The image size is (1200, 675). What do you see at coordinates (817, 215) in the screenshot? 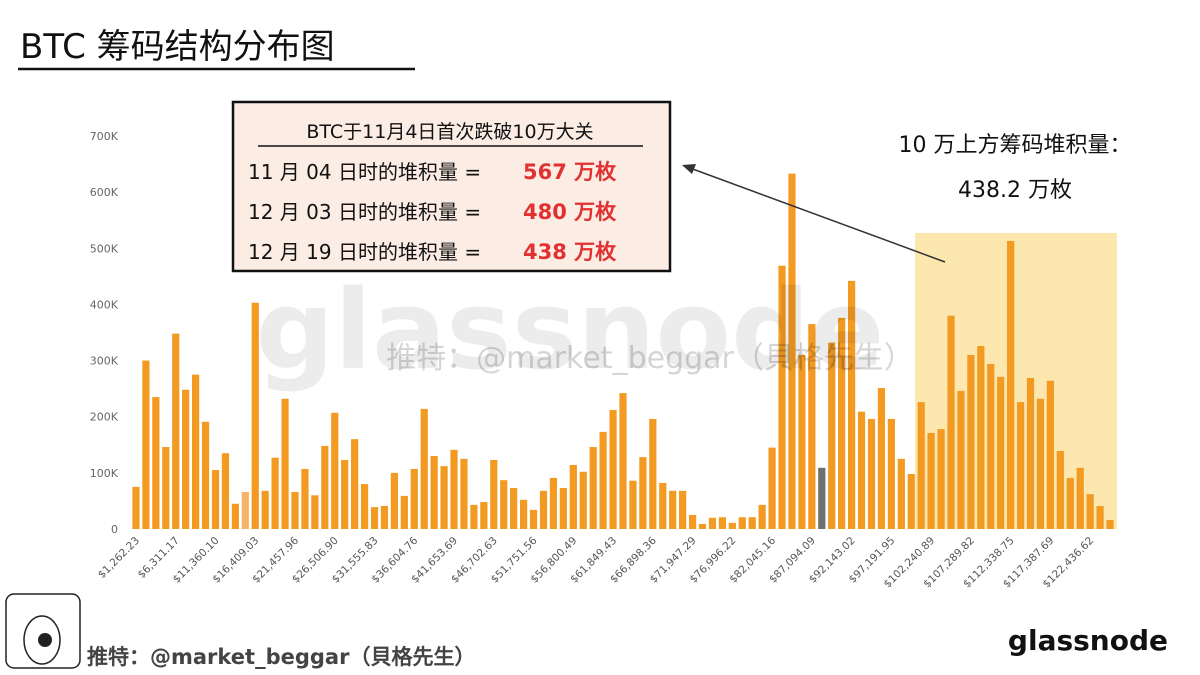
I see `arrow-line` at bounding box center [817, 215].